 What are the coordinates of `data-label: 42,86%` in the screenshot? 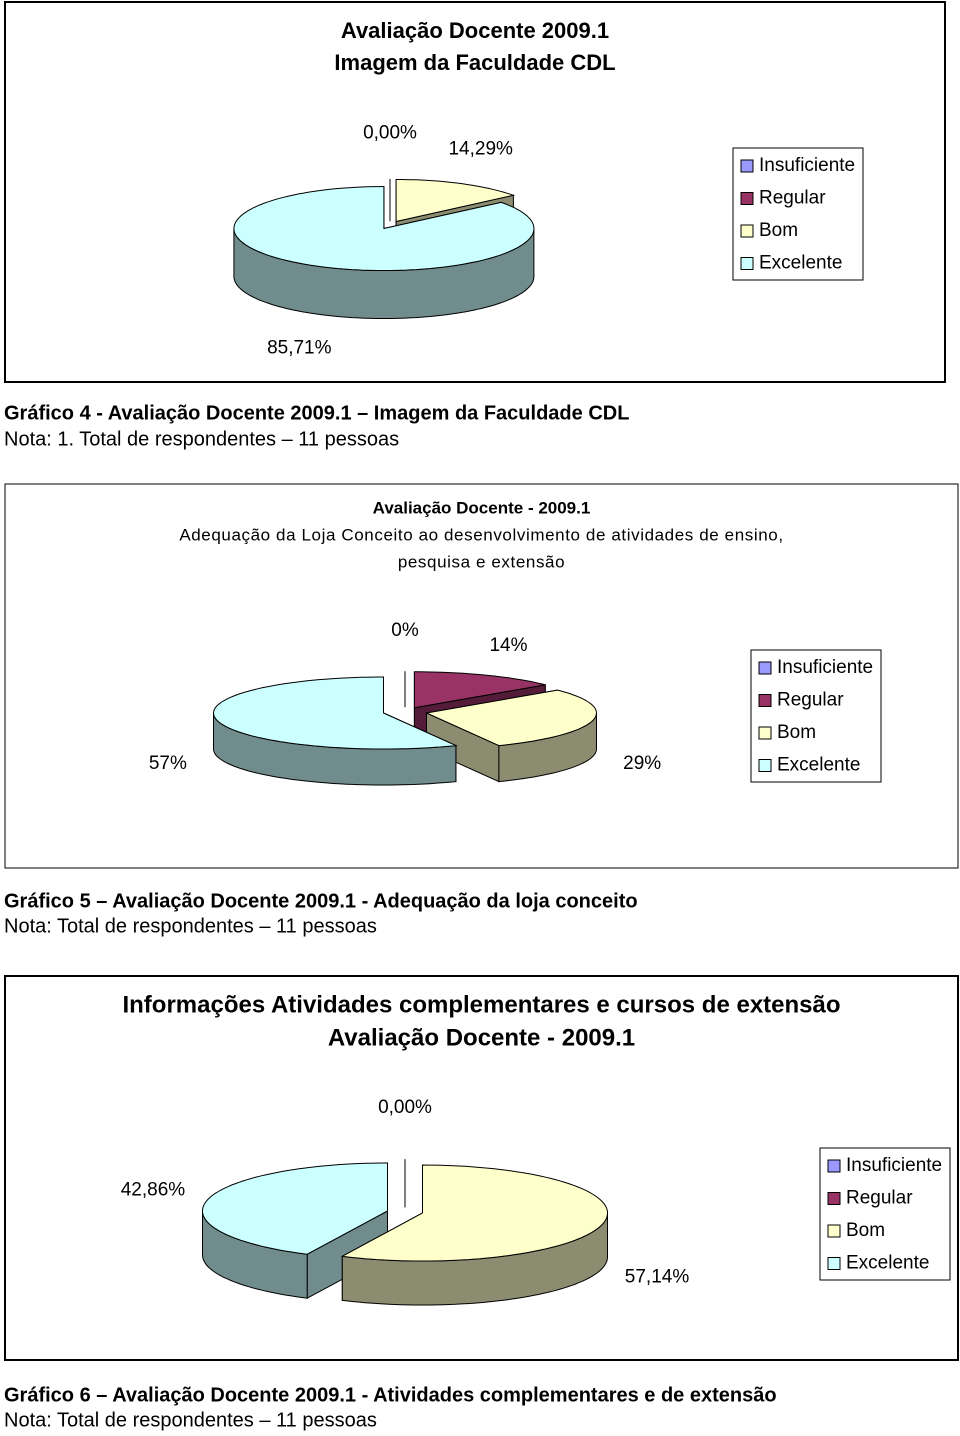 It's located at (153, 1190).